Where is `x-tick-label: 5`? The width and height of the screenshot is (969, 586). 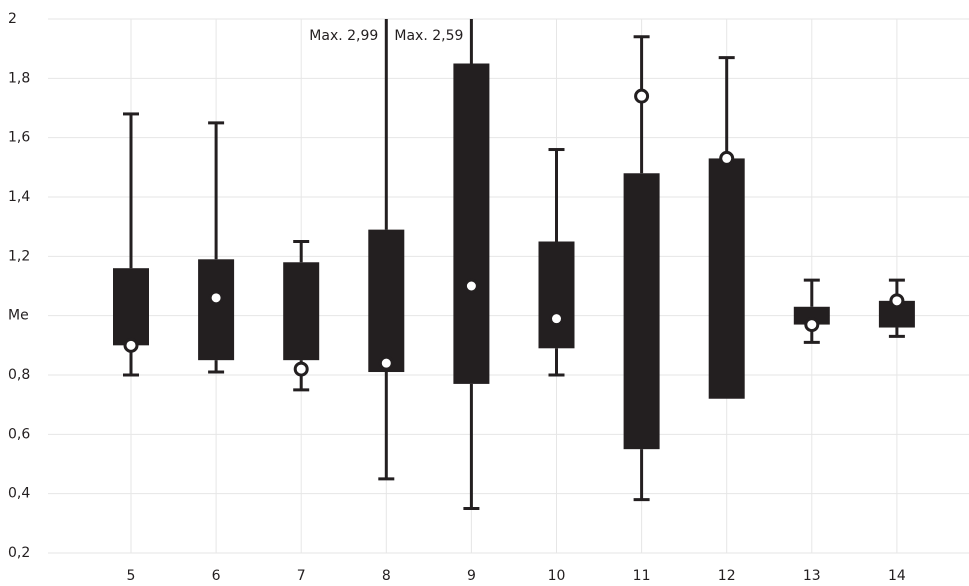
x-tick-label: 5 is located at coordinates (131, 576).